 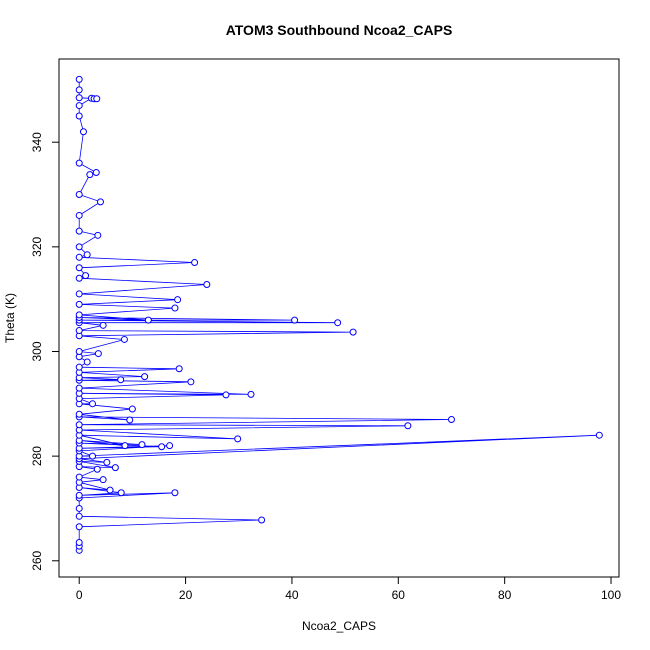 I want to click on x-tick-label: 20, so click(x=186, y=595).